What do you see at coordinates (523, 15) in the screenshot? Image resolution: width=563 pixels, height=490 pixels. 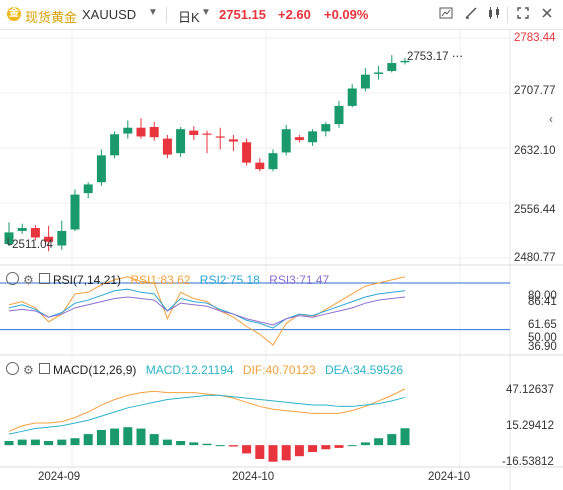 I see `fullscreen-icon` at bounding box center [523, 15].